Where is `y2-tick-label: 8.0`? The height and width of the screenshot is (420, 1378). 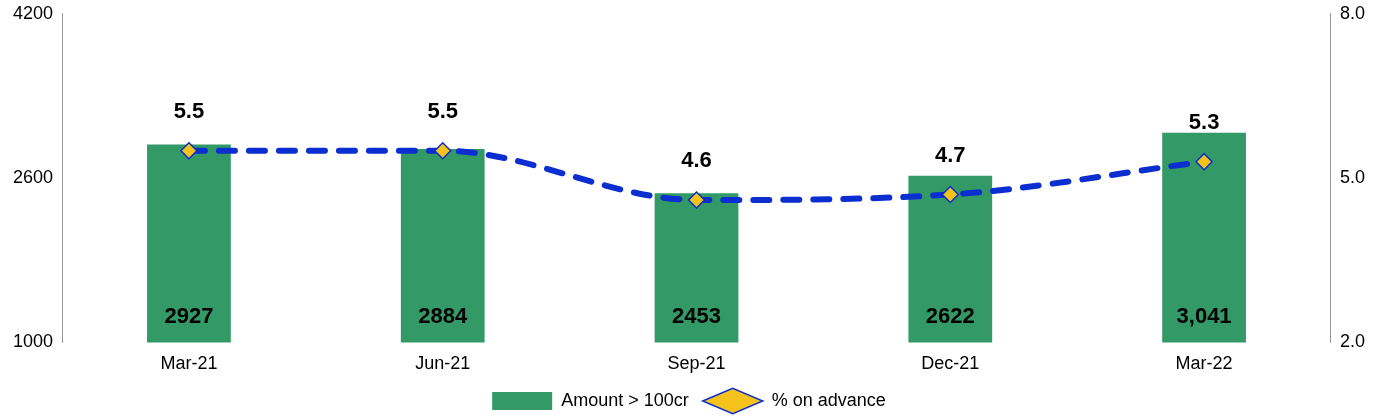
y2-tick-label: 8.0 is located at coordinates (1352, 12).